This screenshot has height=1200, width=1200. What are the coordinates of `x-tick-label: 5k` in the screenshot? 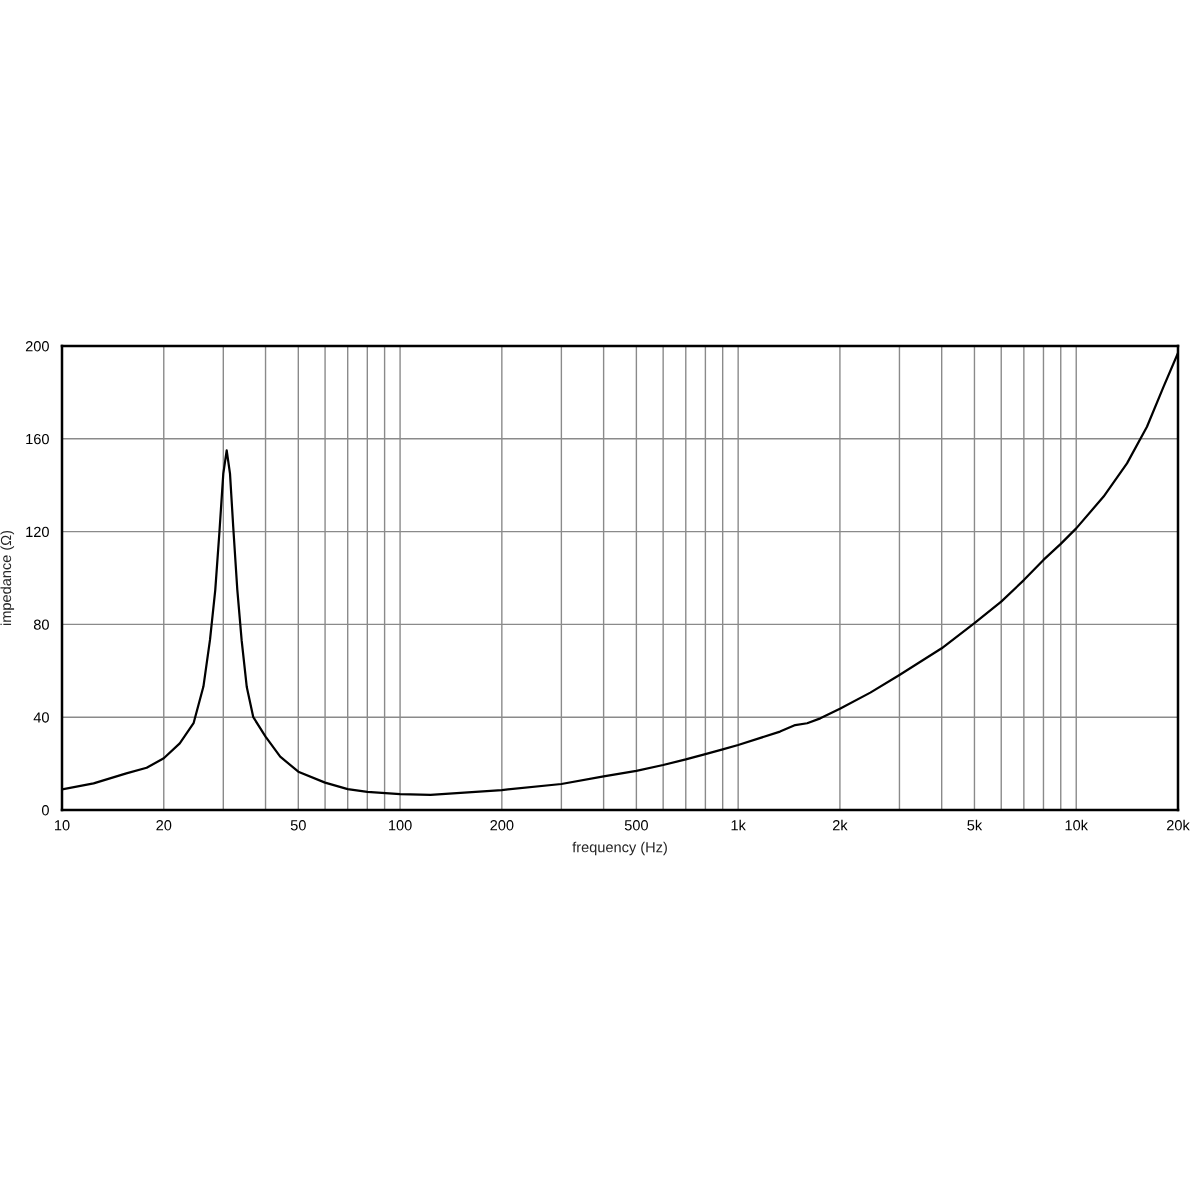 It's located at (975, 825).